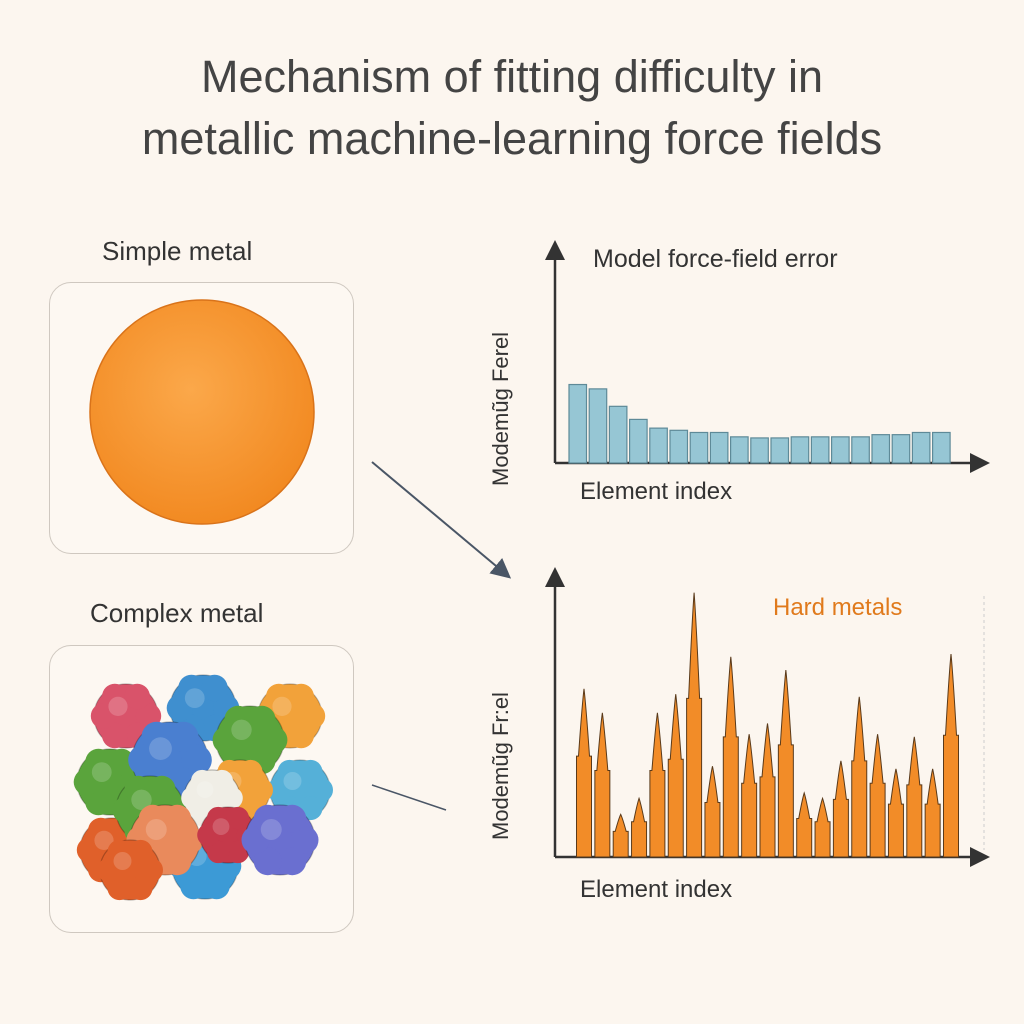 This screenshot has height=1024, width=1024. Describe the element at coordinates (202, 412) in the screenshot. I see `simple-metal-sphere` at that location.